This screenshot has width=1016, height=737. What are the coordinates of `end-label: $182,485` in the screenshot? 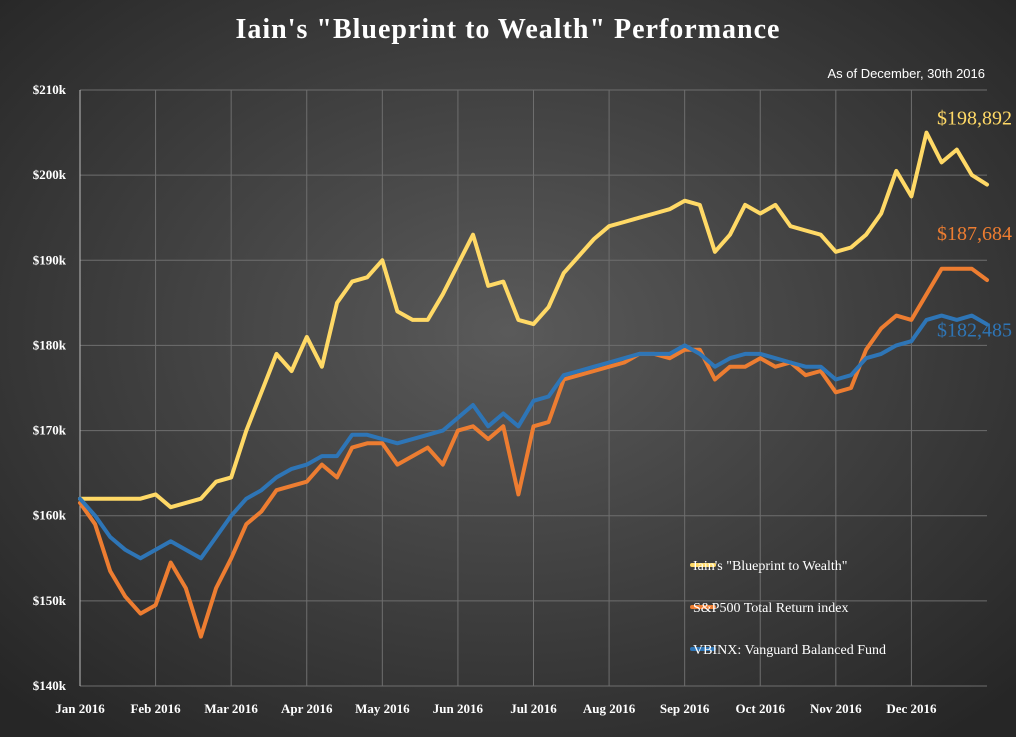 It's located at (974, 330).